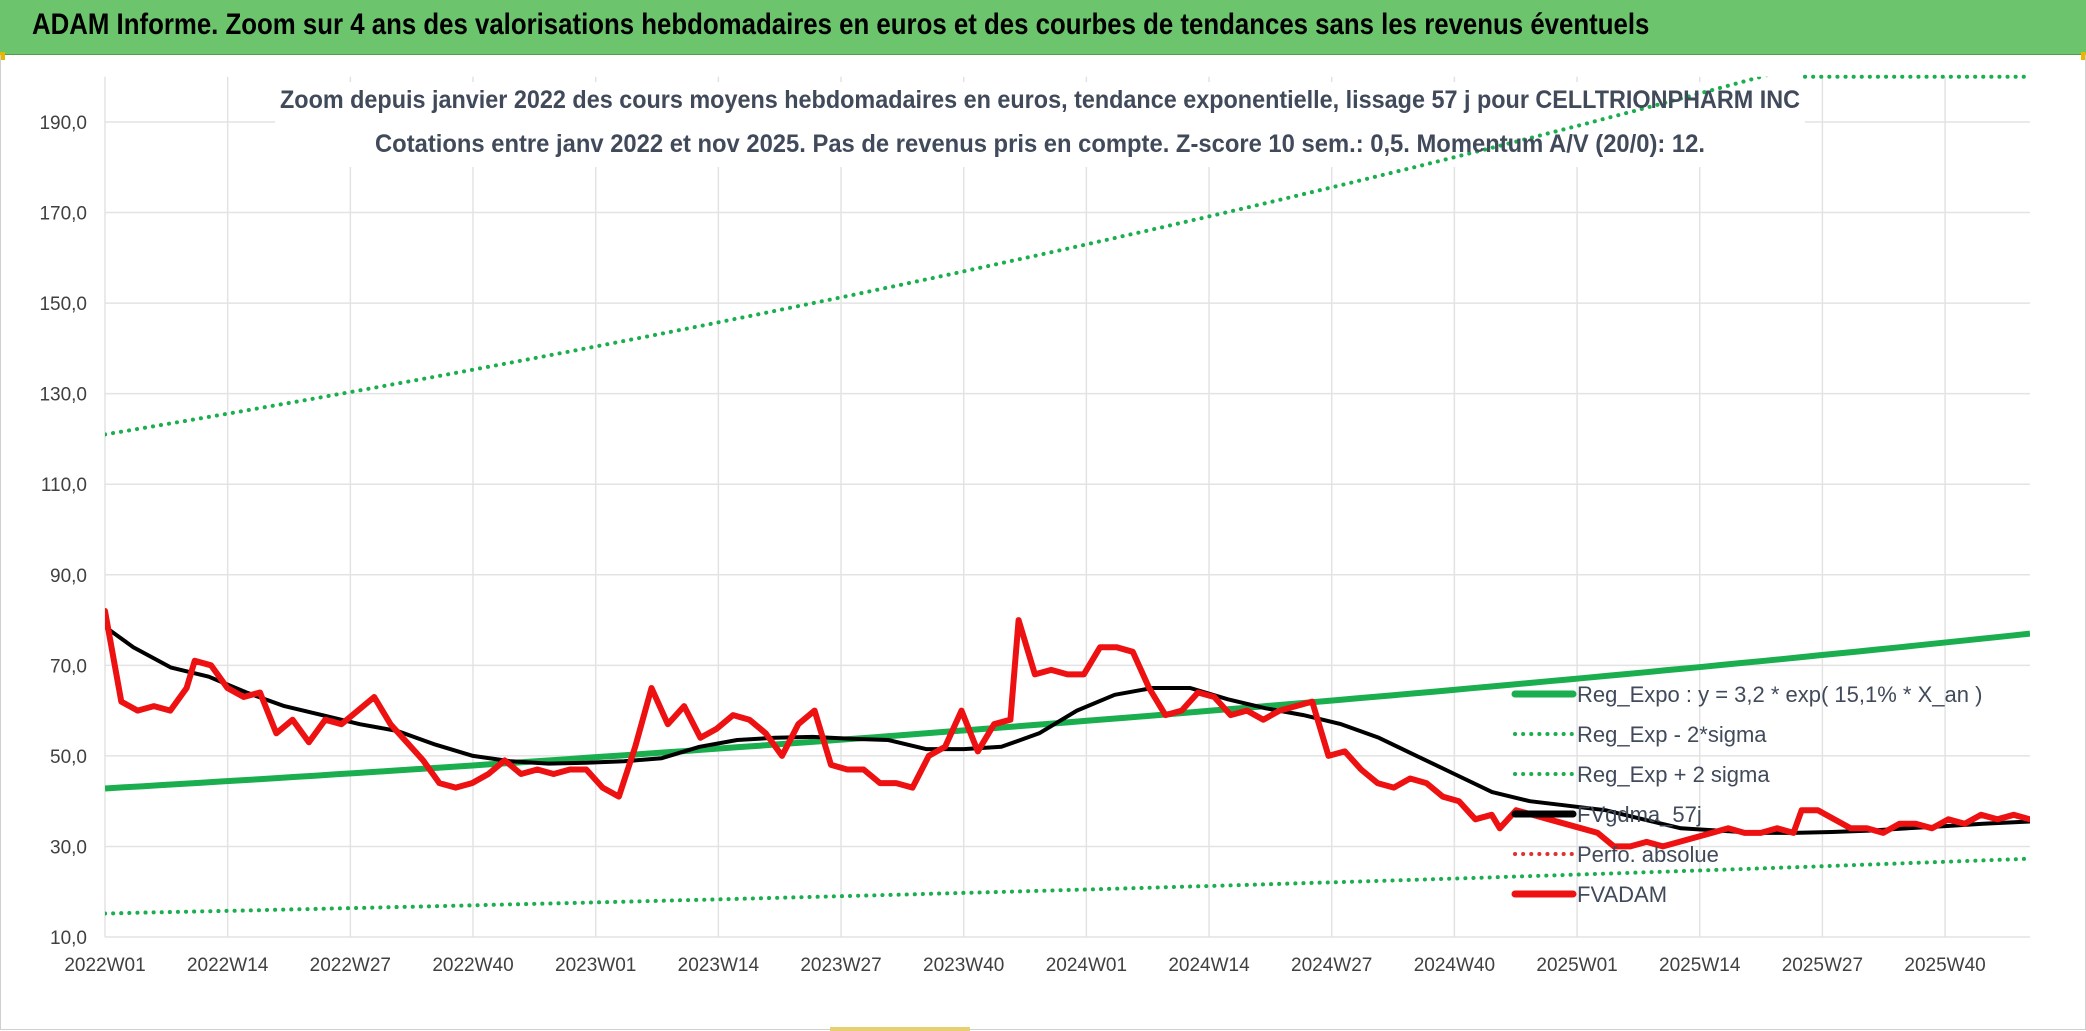  Describe the element at coordinates (1040, 124) in the screenshot. I see `title-backdrop` at that location.